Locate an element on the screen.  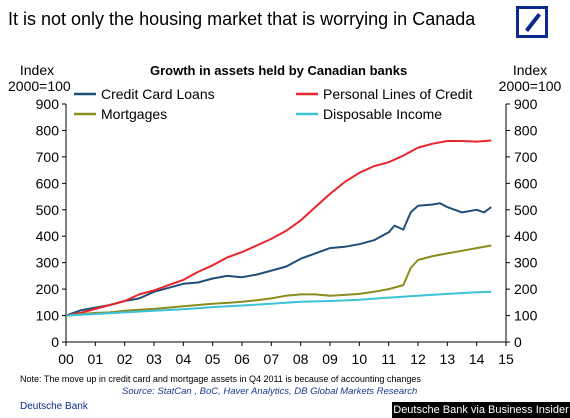
y-tick-label-left: 500 is located at coordinates (48, 210).